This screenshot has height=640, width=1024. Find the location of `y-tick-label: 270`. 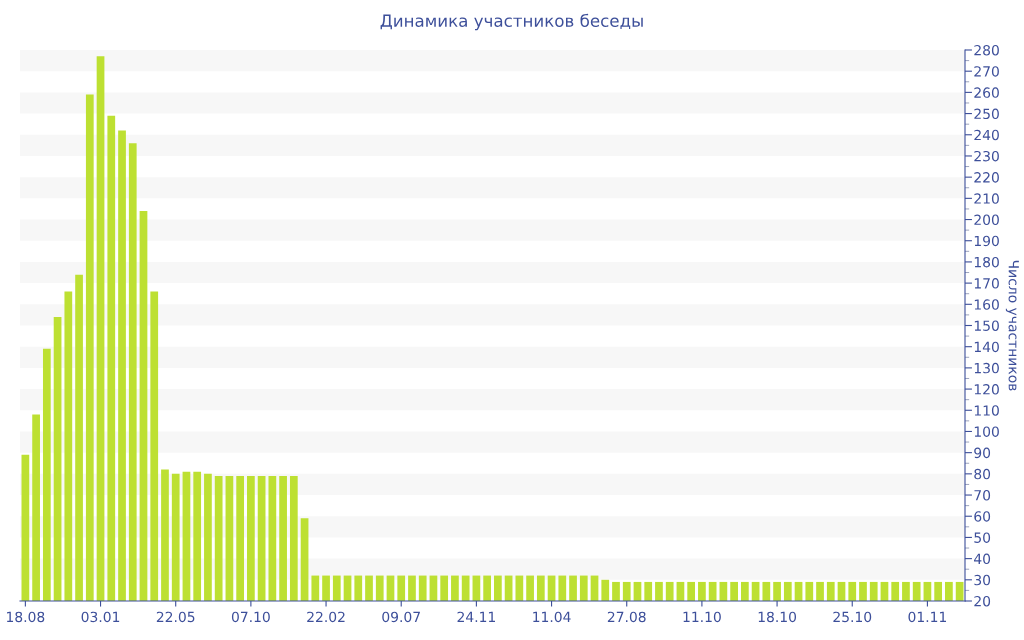

y-tick-label: 270 is located at coordinates (986, 71).